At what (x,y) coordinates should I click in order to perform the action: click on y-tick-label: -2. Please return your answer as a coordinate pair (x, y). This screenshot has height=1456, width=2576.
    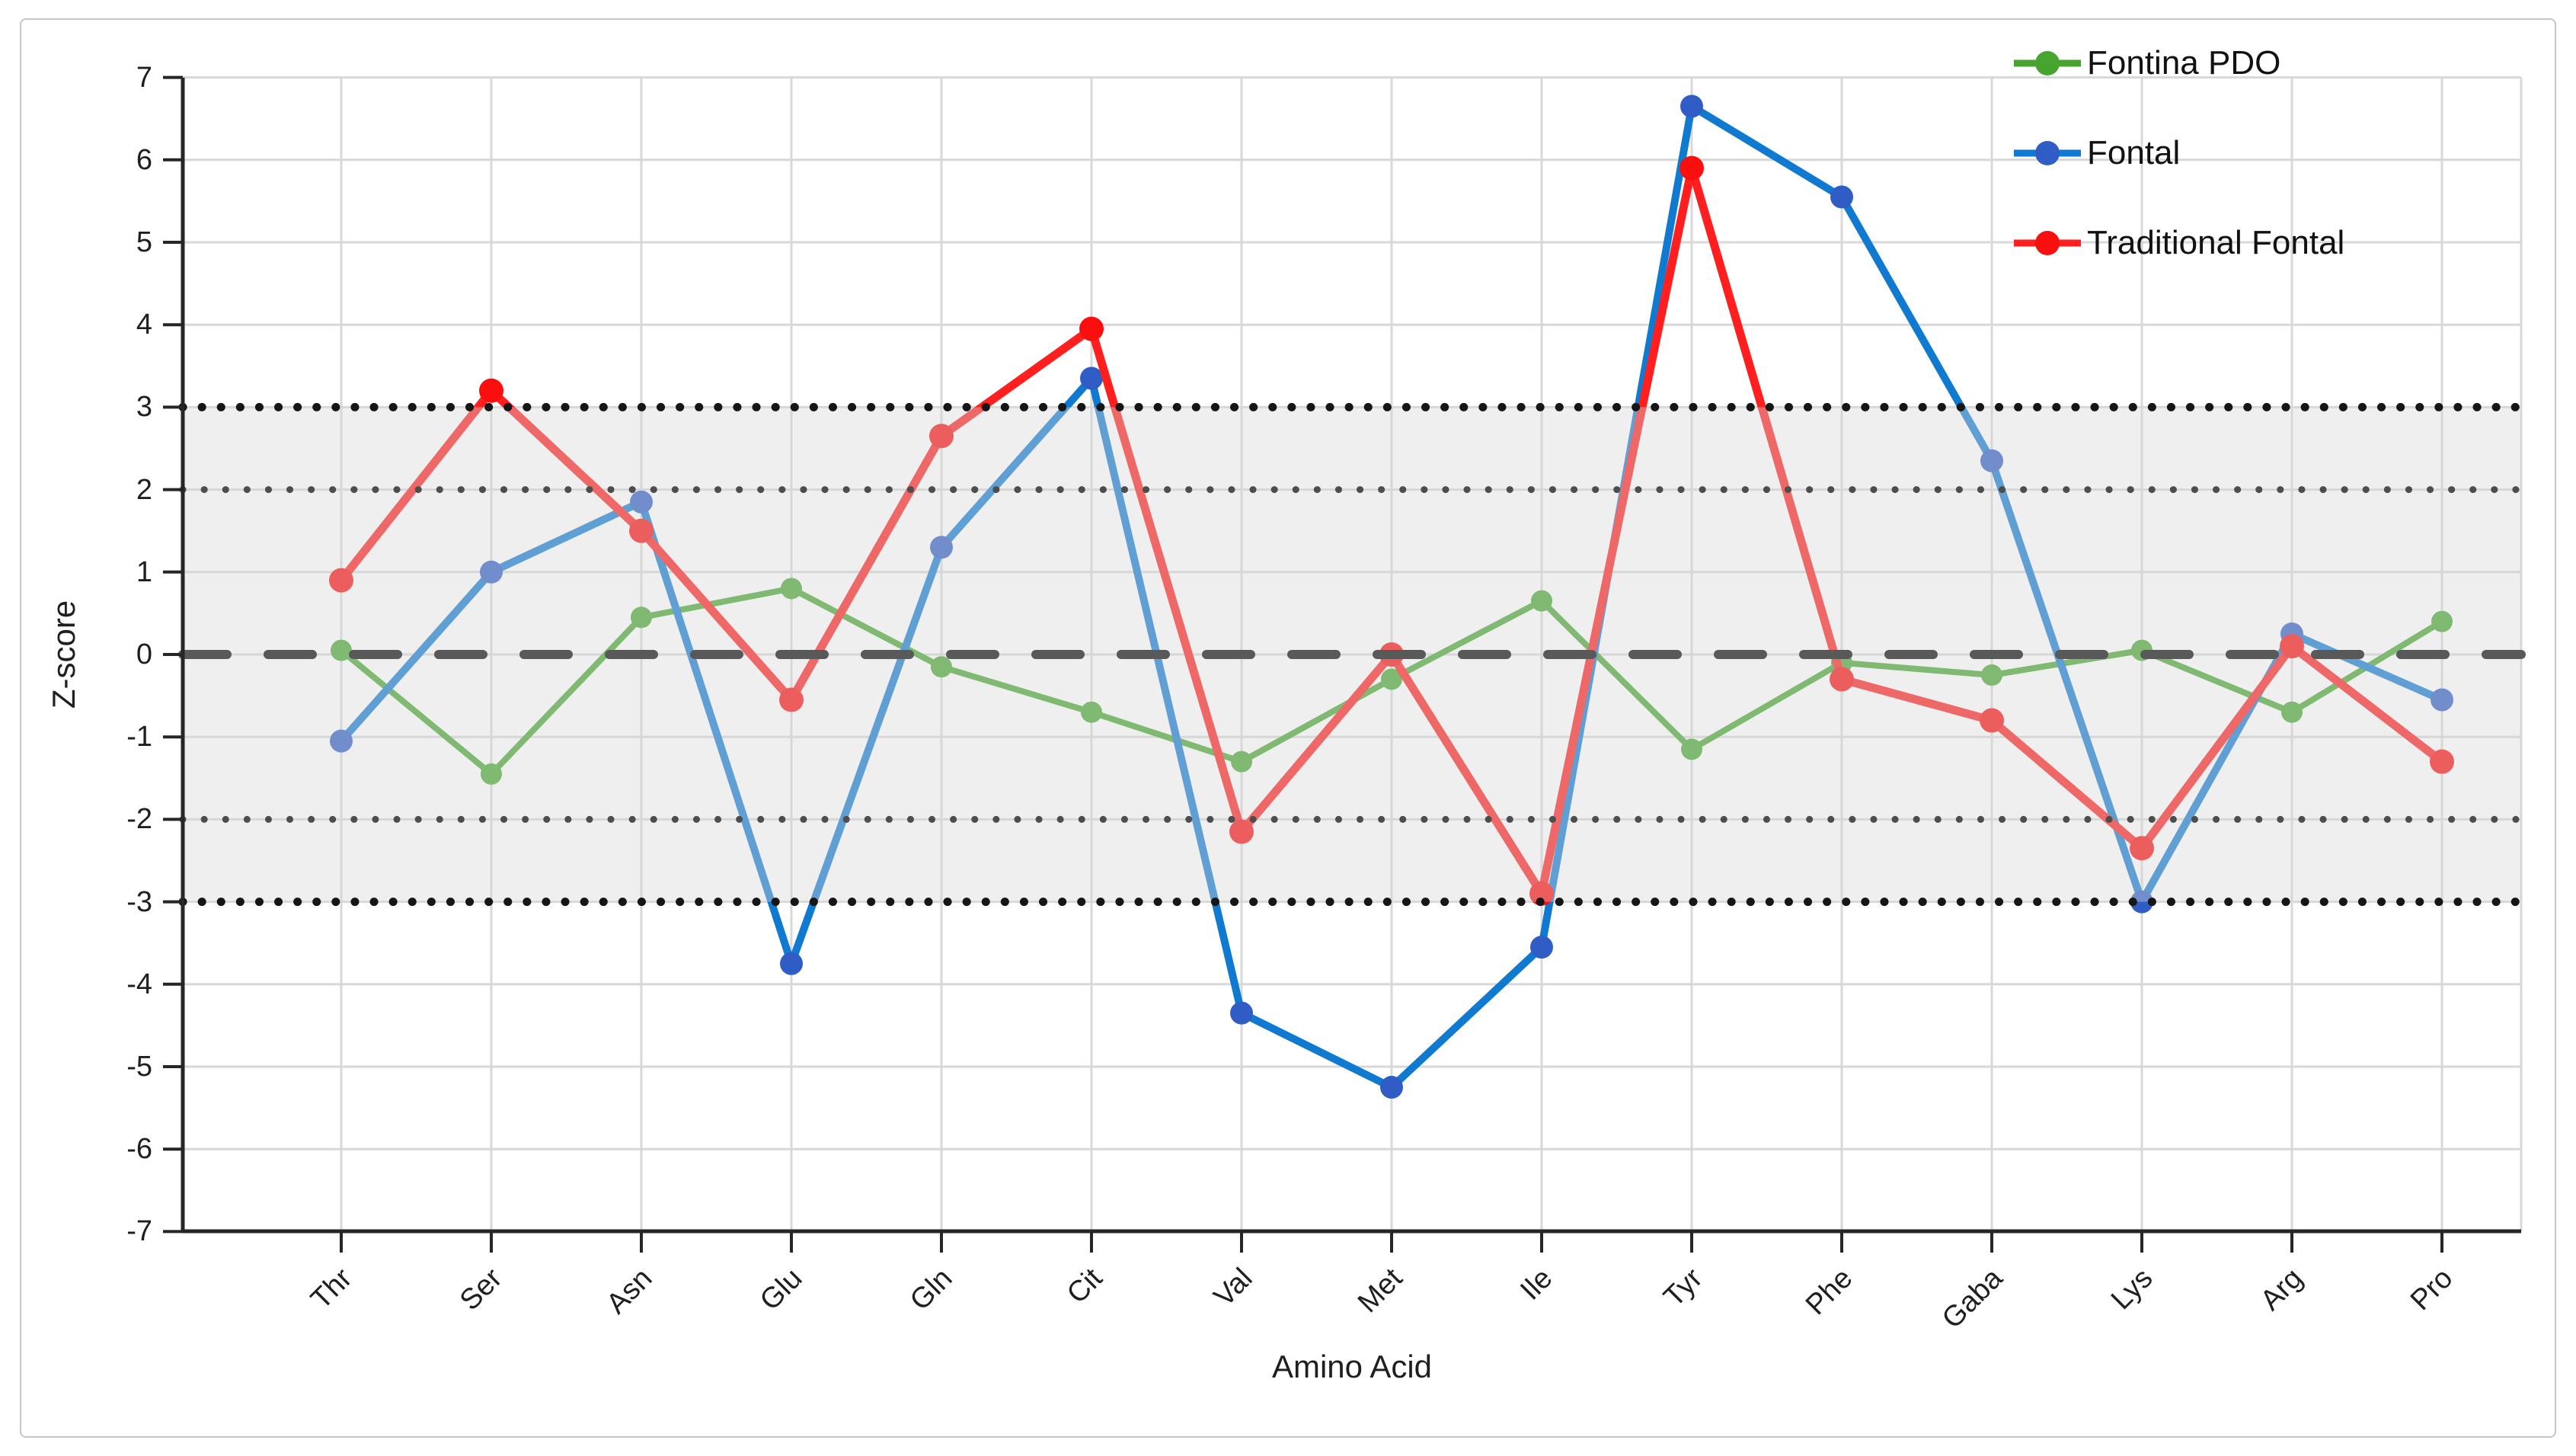
    Looking at the image, I should click on (139, 819).